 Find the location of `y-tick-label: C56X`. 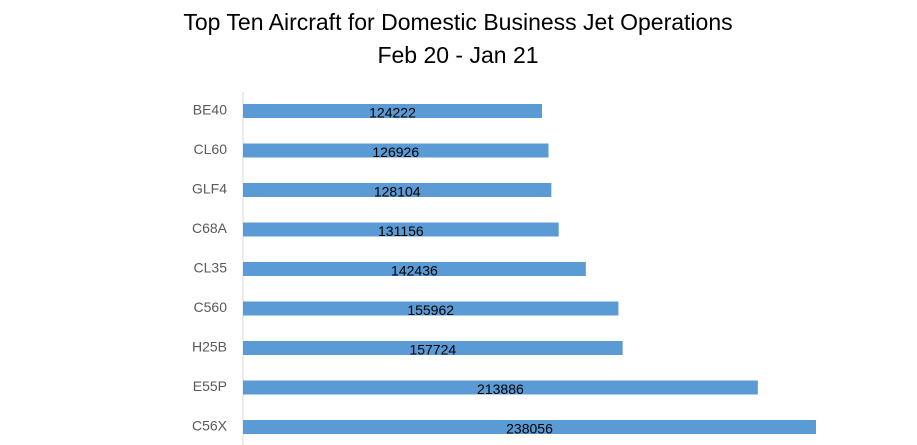

y-tick-label: C56X is located at coordinates (210, 426).